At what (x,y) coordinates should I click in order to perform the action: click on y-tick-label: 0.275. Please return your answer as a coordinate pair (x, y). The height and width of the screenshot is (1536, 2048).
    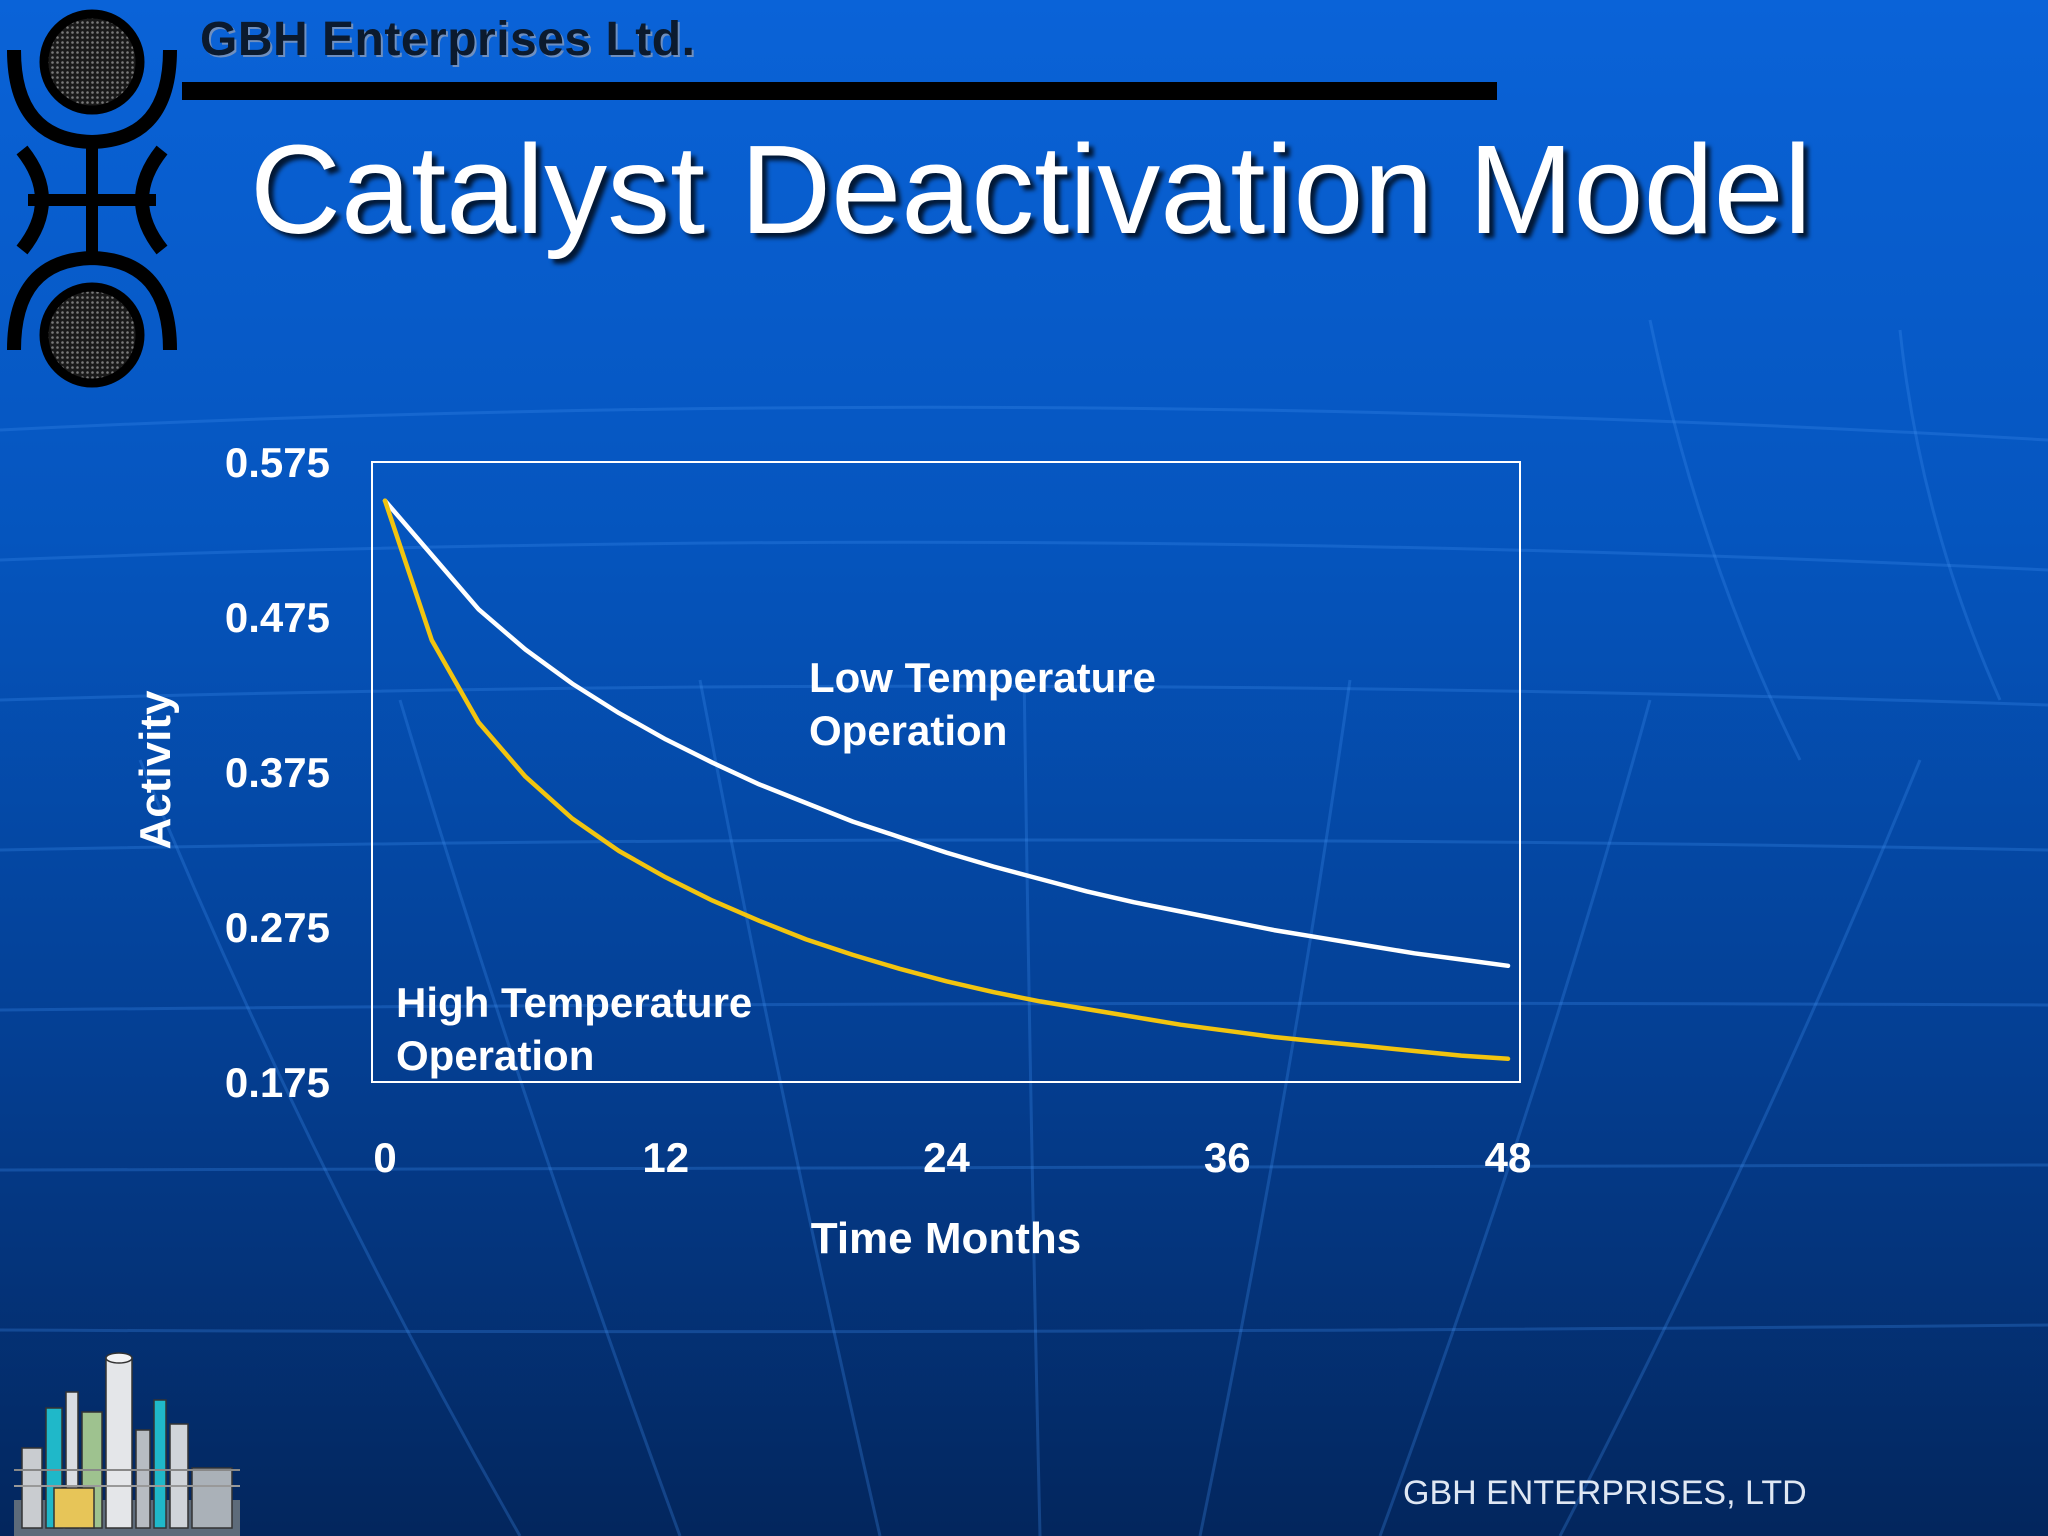
    Looking at the image, I should click on (277, 927).